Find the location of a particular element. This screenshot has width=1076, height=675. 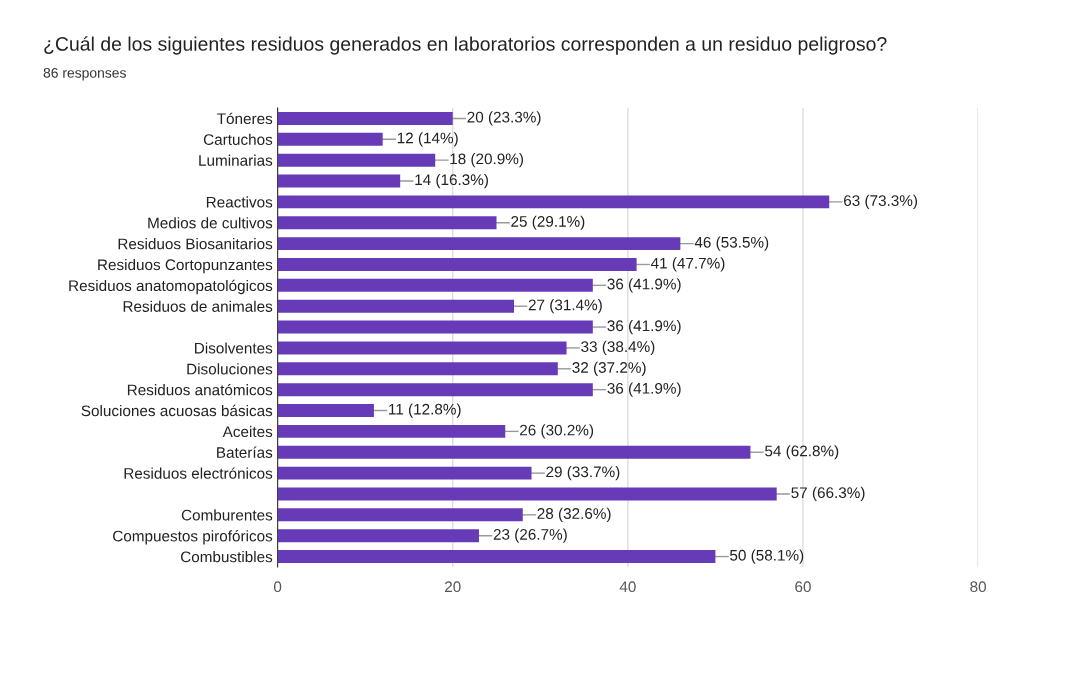

text: 86 responses is located at coordinates (84, 74).